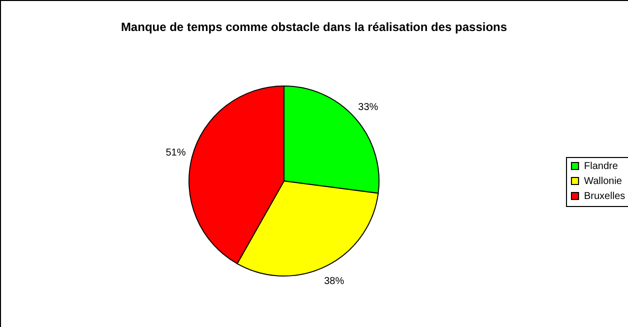 The height and width of the screenshot is (327, 628). What do you see at coordinates (176, 152) in the screenshot?
I see `data-label: 51%` at bounding box center [176, 152].